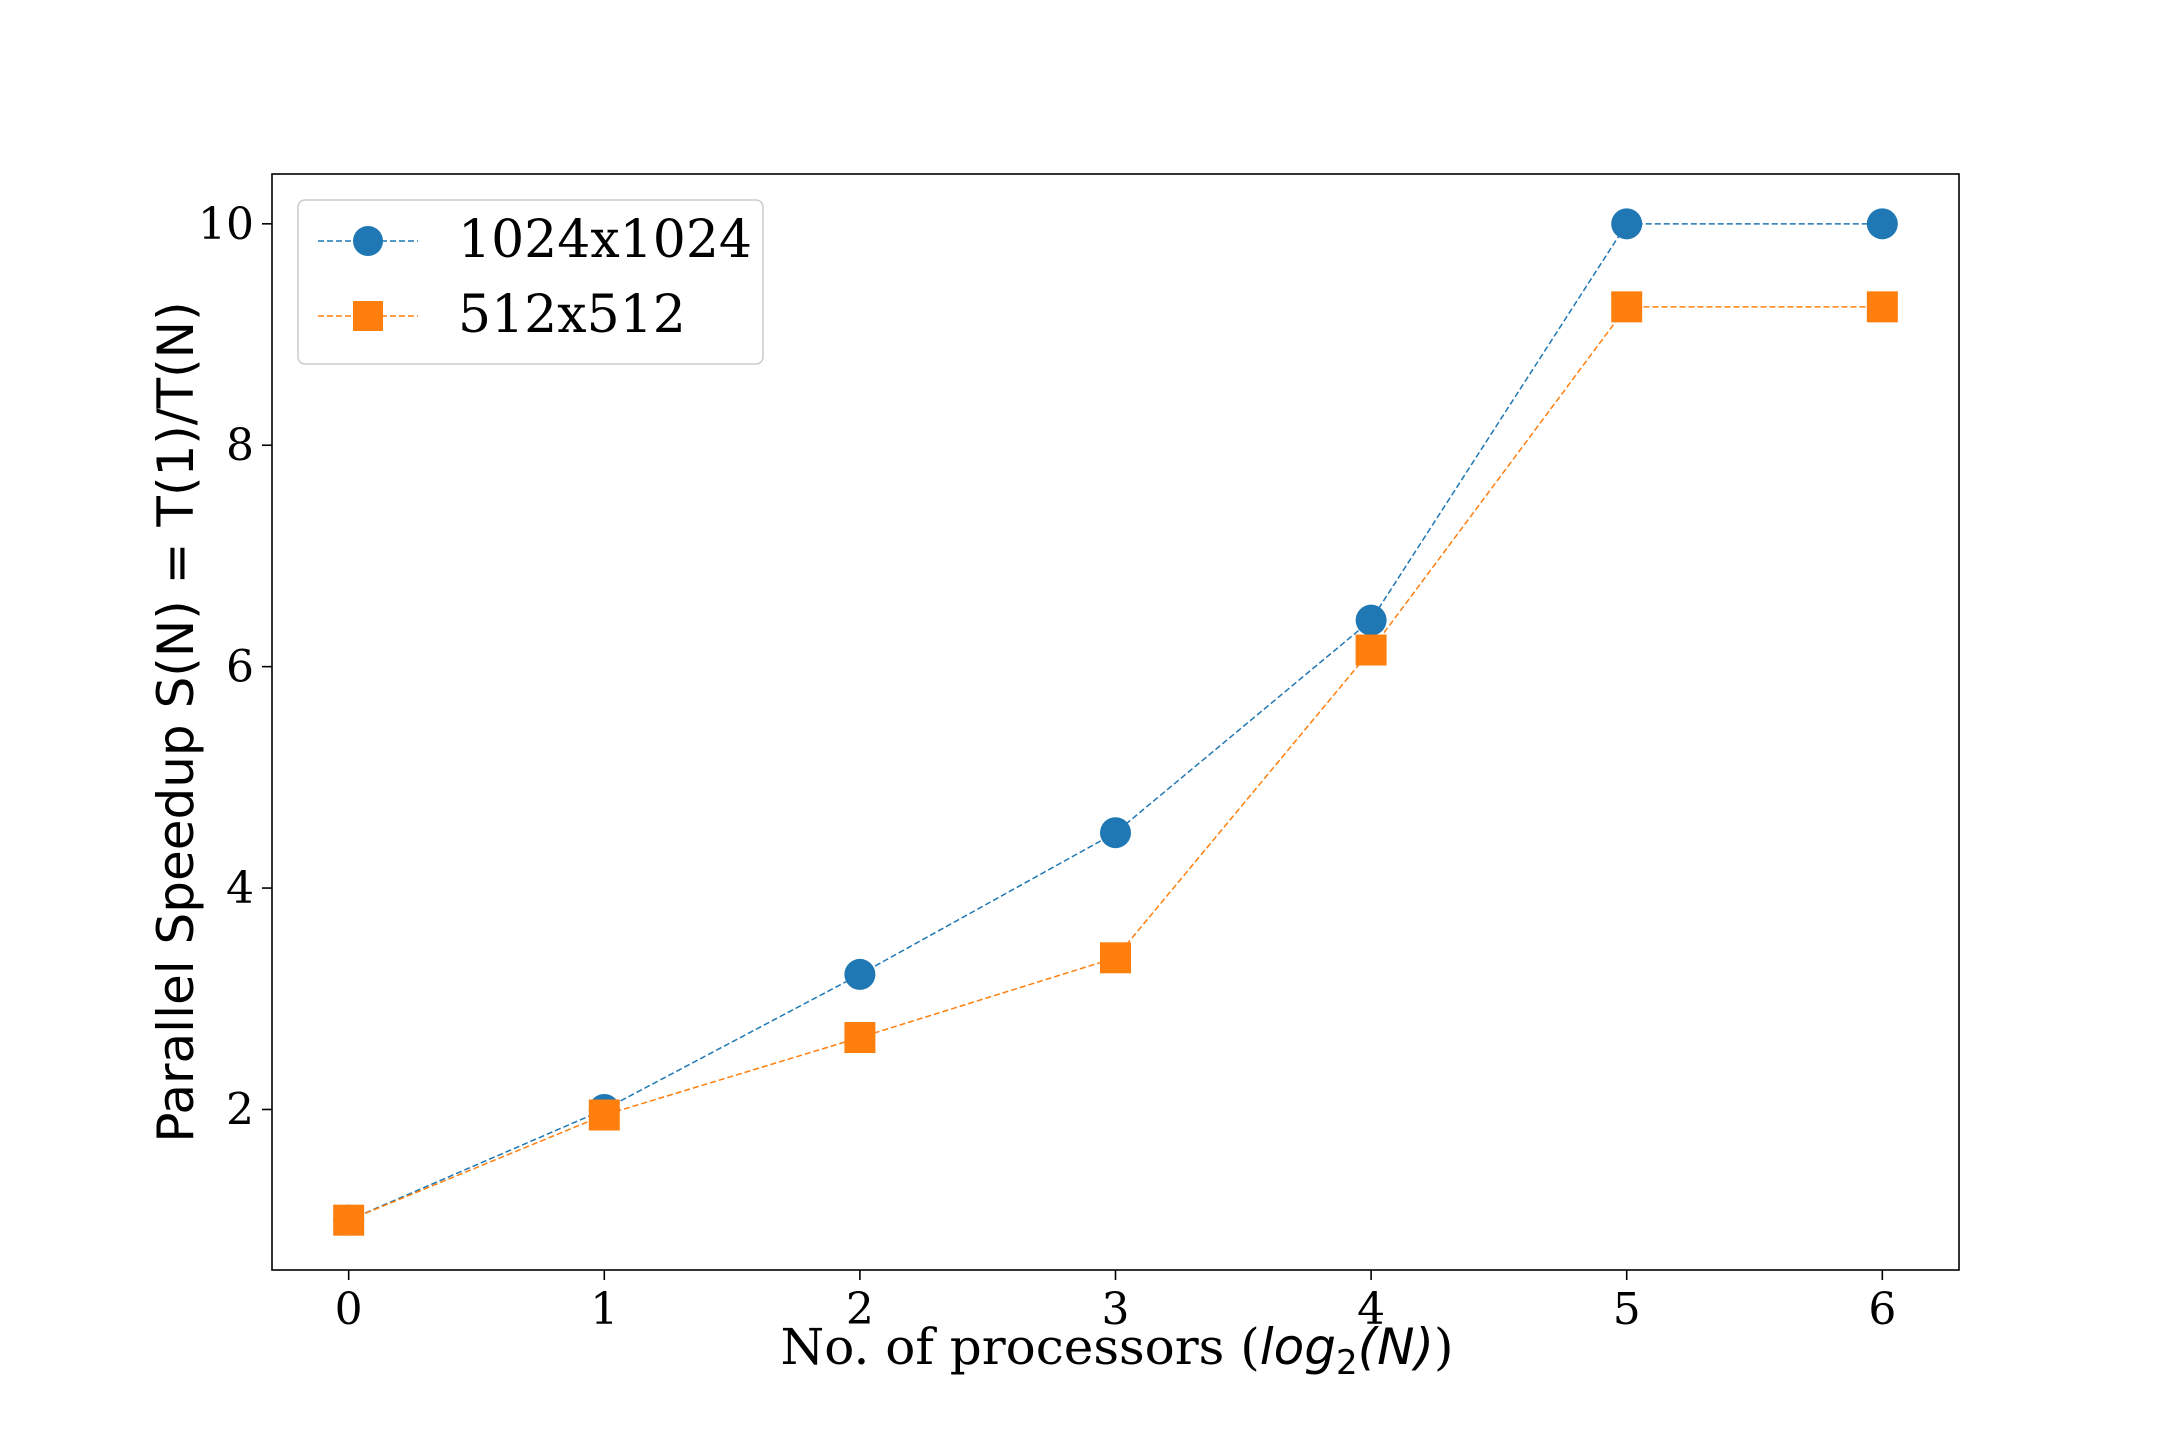 The width and height of the screenshot is (2160, 1440). I want to click on legend-entry-1024x1024: 1024x1024, so click(535, 240).